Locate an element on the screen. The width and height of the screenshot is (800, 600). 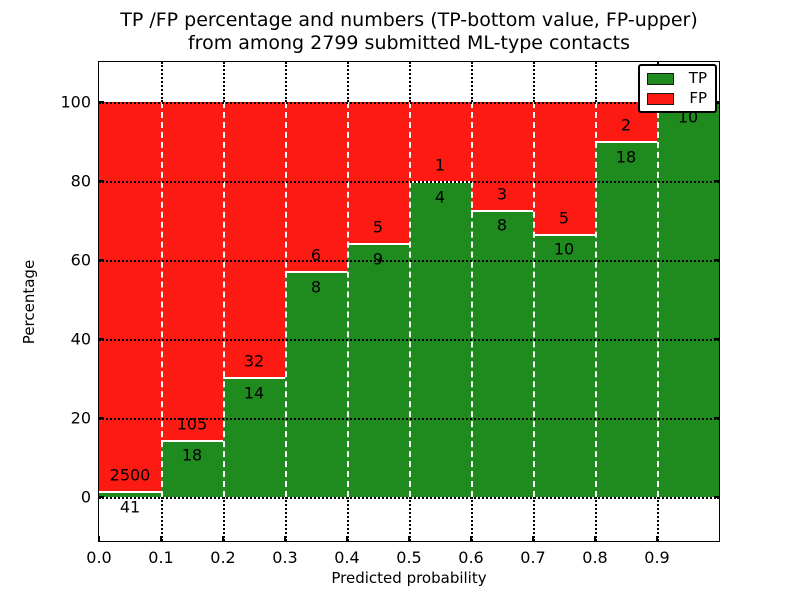
x-tick-label: 0.7 is located at coordinates (533, 557).